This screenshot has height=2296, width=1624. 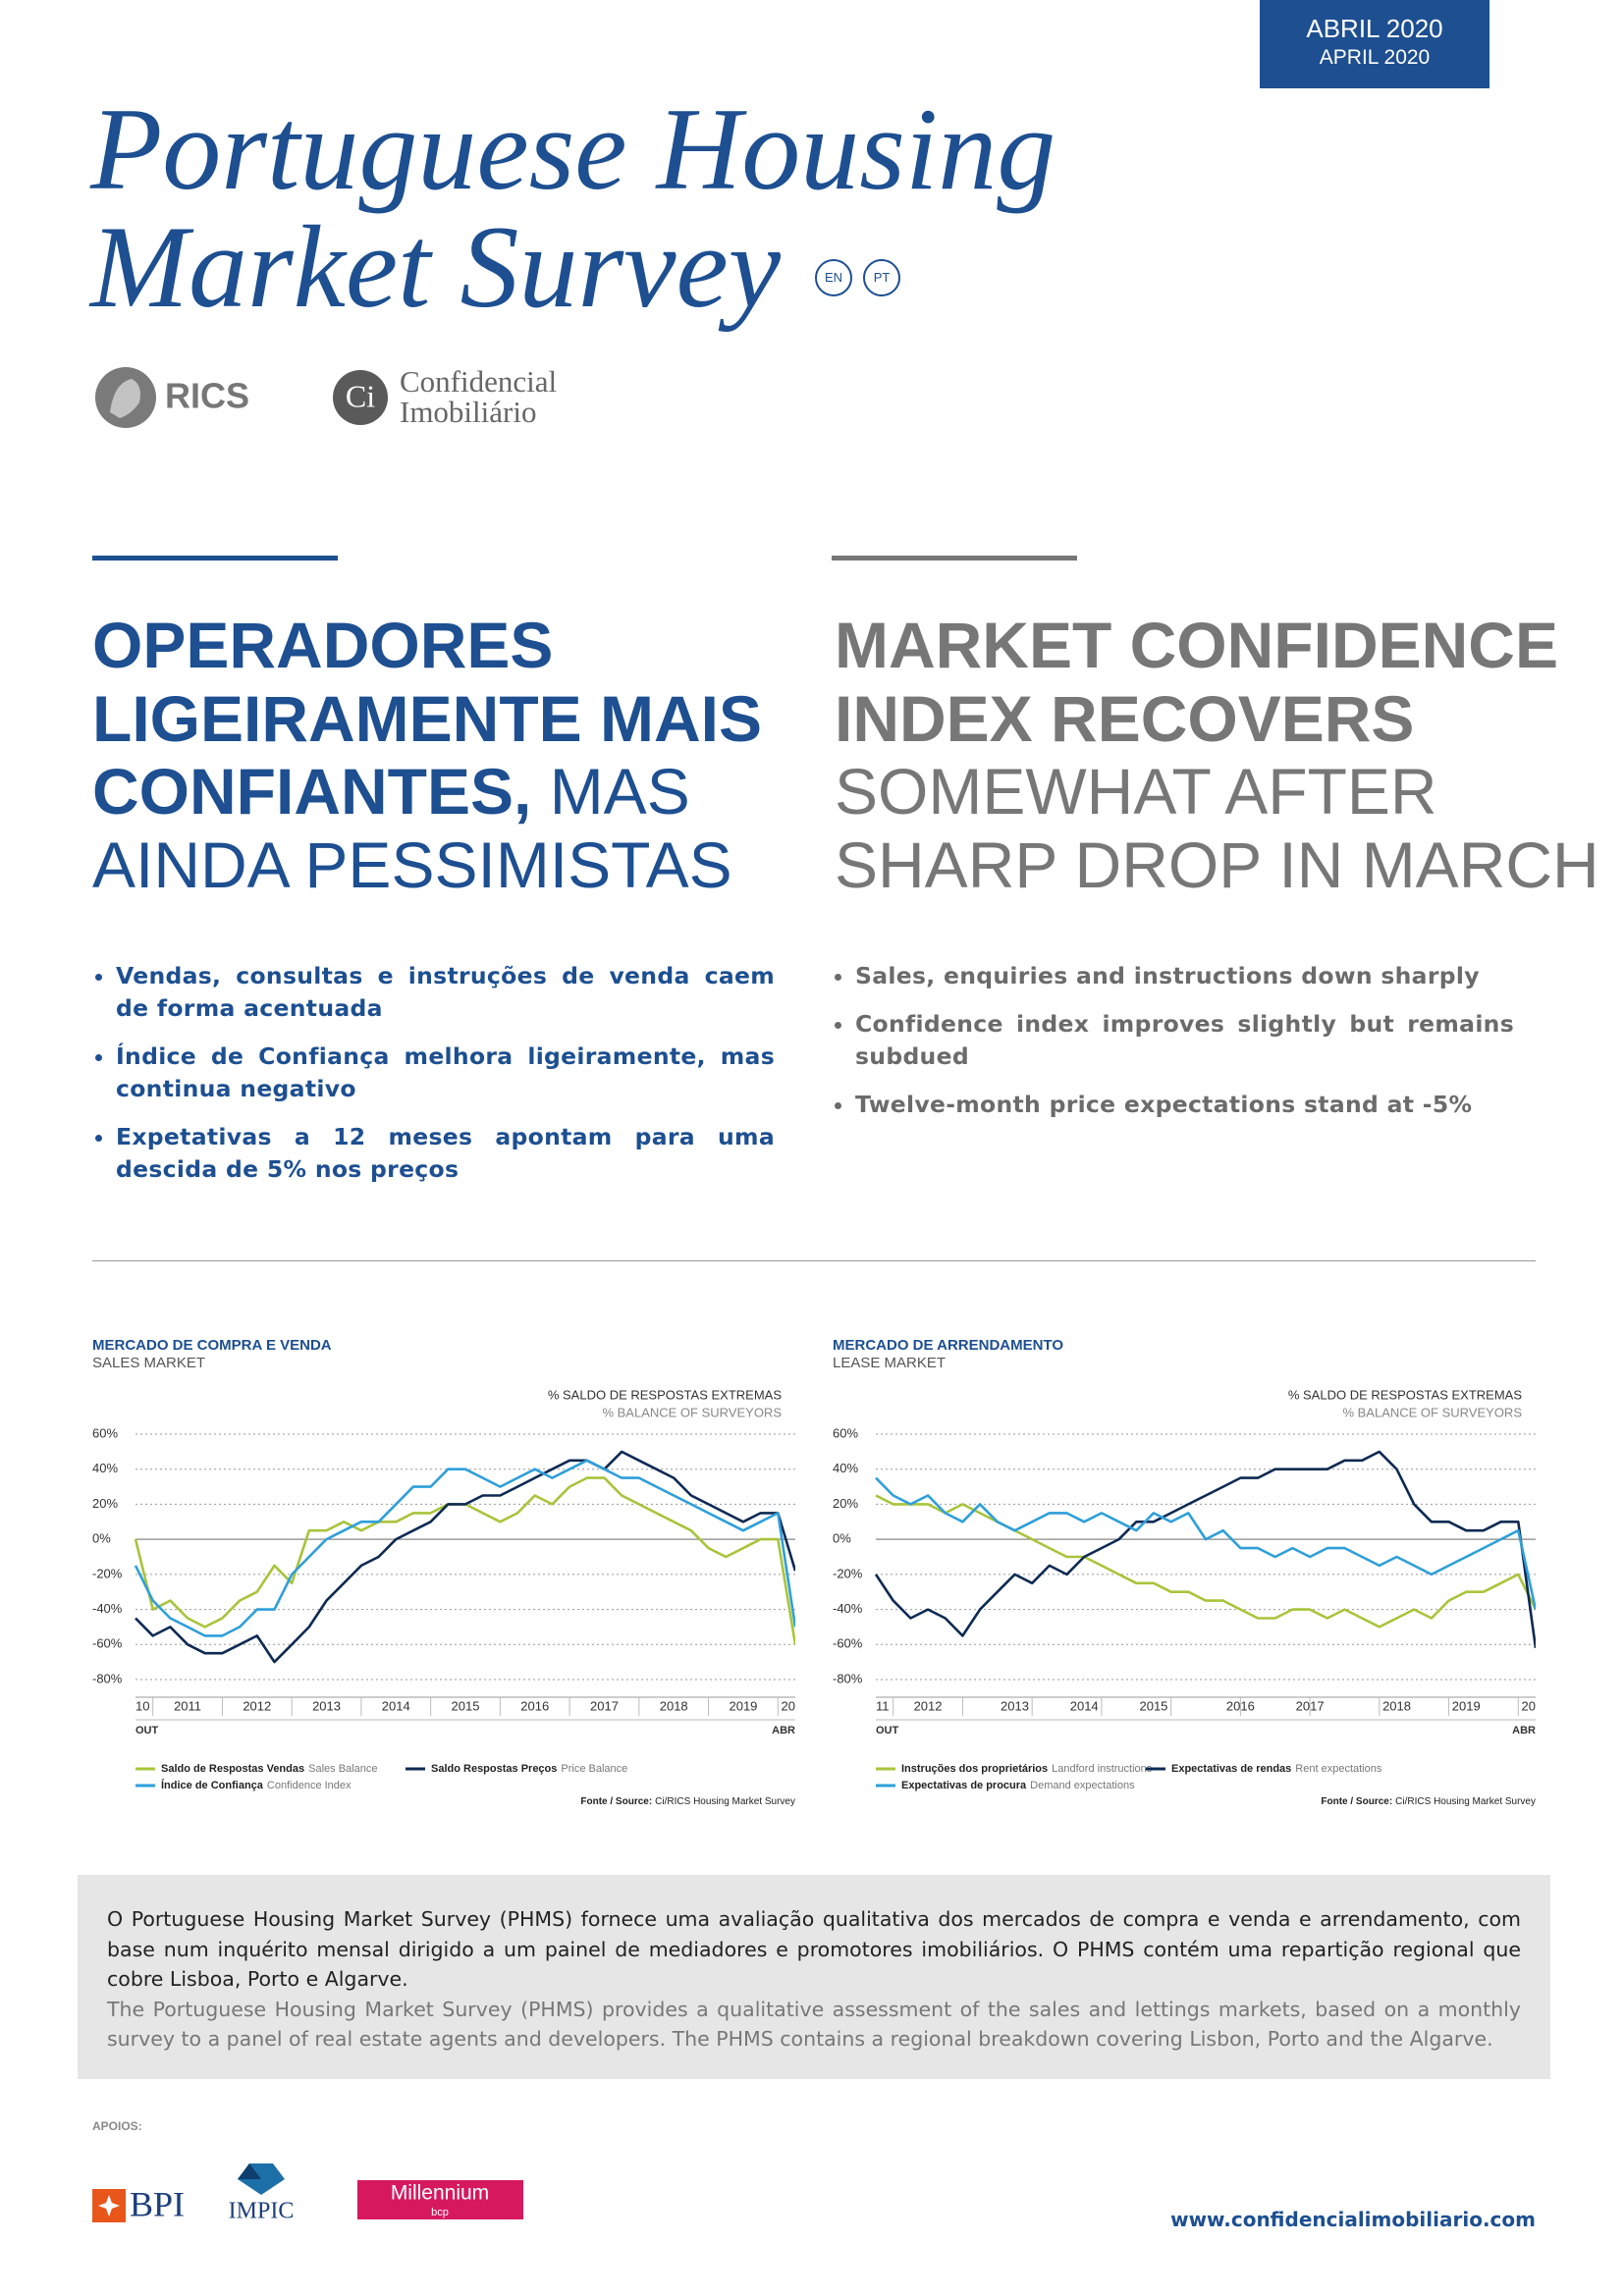 What do you see at coordinates (326, 396) in the screenshot?
I see `partner-logos: RICS Ci Confidencial Imobiliário` at bounding box center [326, 396].